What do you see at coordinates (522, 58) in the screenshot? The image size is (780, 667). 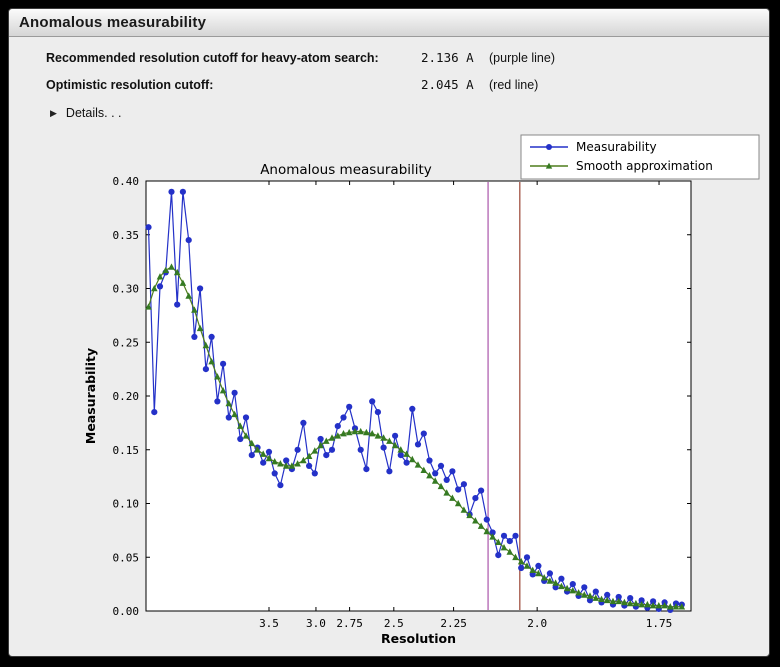 I see `recommended-cutoff-note: (purple line)` at bounding box center [522, 58].